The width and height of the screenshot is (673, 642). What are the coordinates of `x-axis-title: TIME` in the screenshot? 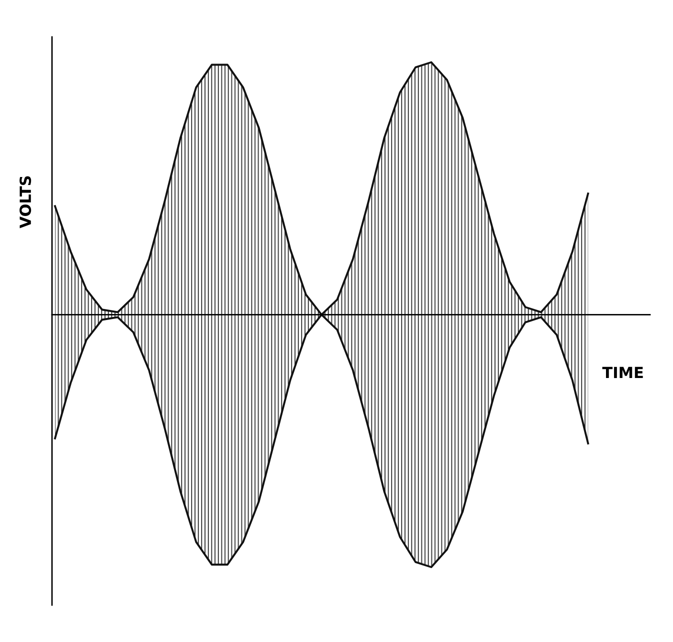 It's located at (622, 372).